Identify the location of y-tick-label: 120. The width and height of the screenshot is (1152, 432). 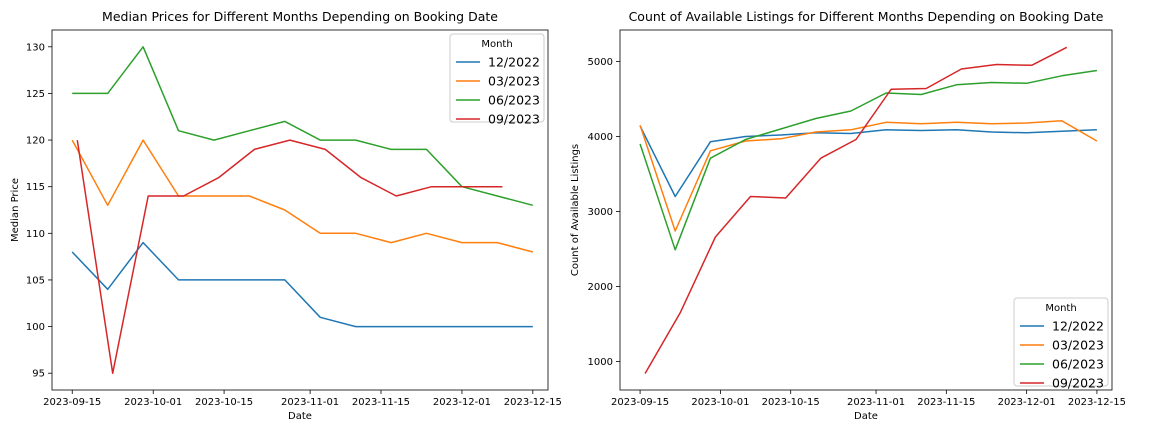
(35, 141).